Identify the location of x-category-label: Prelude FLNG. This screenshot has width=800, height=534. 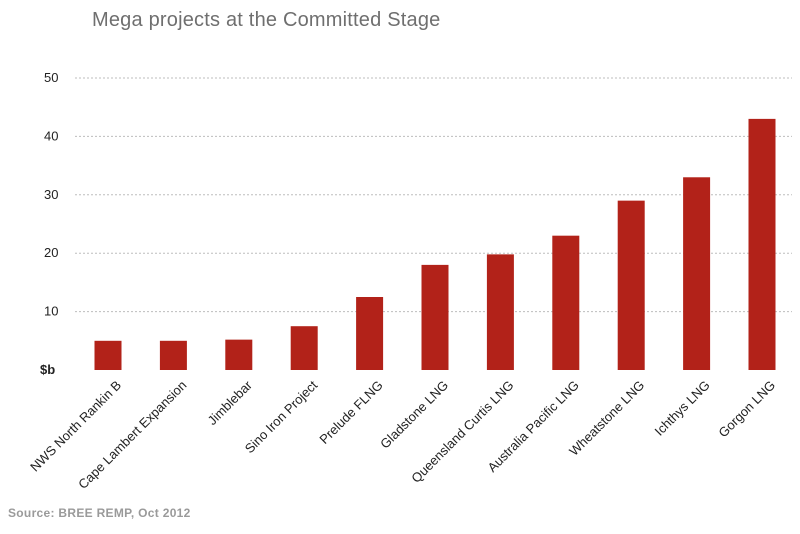
(350, 412).